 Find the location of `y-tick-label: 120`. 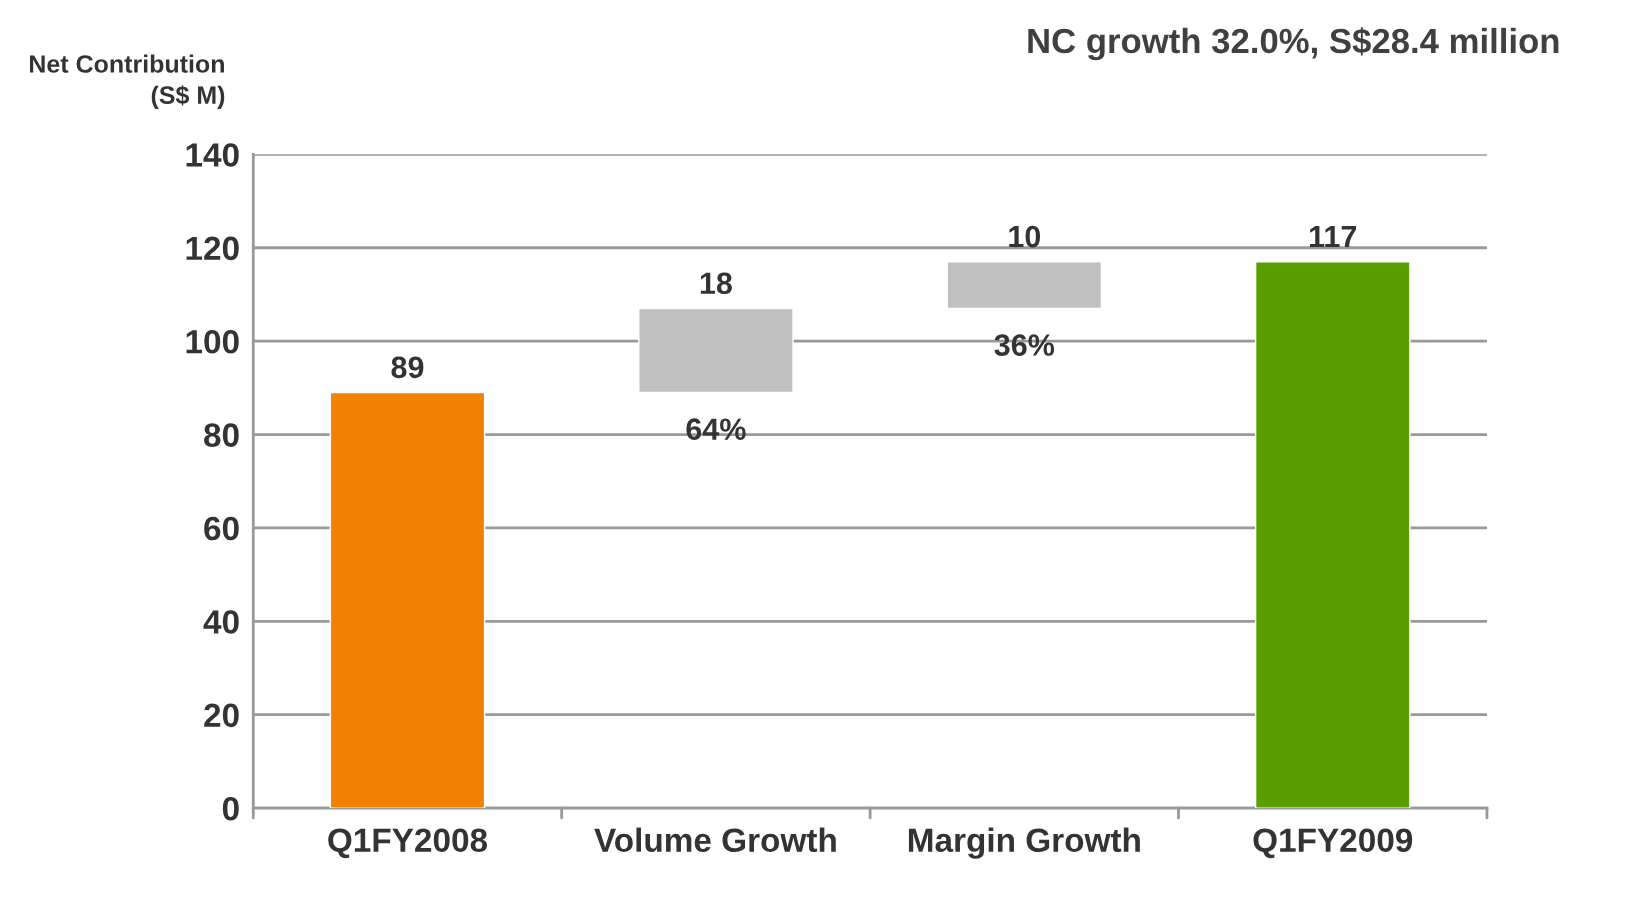

y-tick-label: 120 is located at coordinates (212, 248).